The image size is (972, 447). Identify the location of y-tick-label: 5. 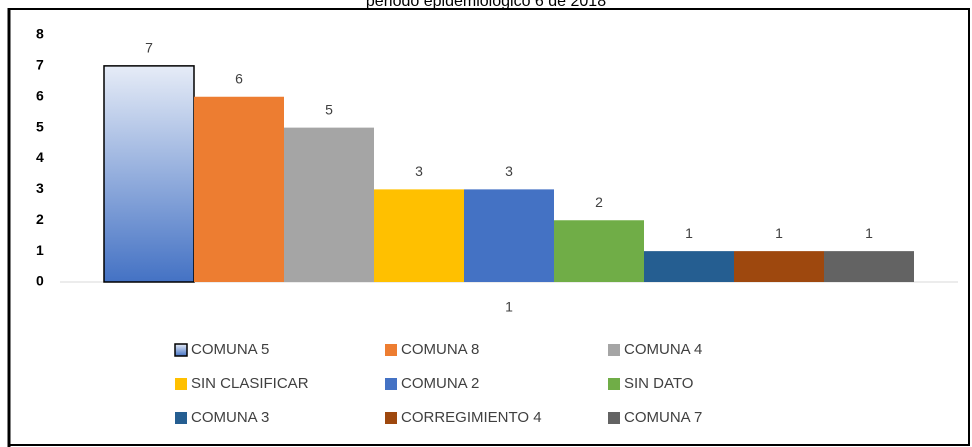
(40, 126).